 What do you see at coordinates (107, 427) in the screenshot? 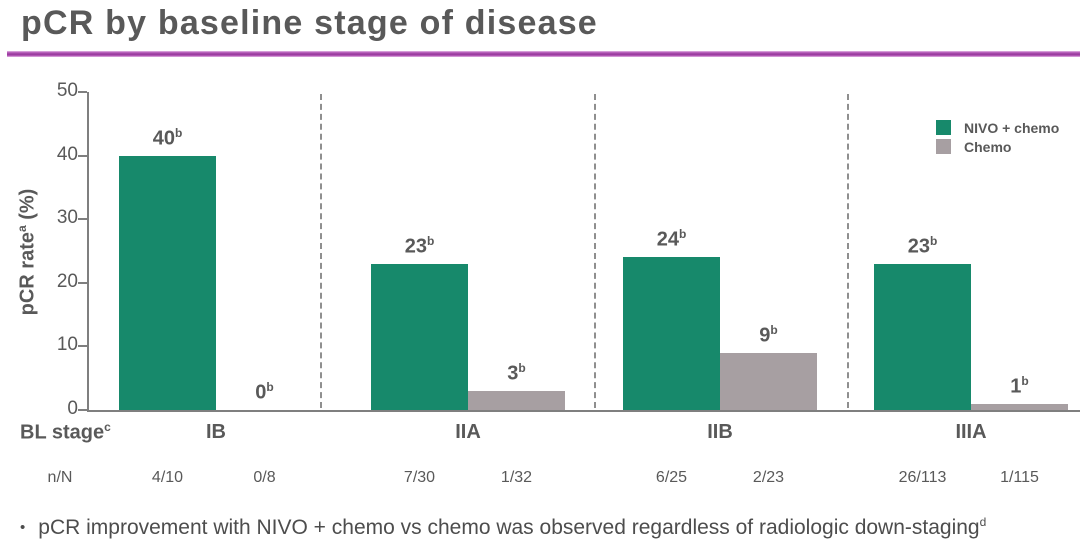
I see `x-axis-caption-superscript: c` at bounding box center [107, 427].